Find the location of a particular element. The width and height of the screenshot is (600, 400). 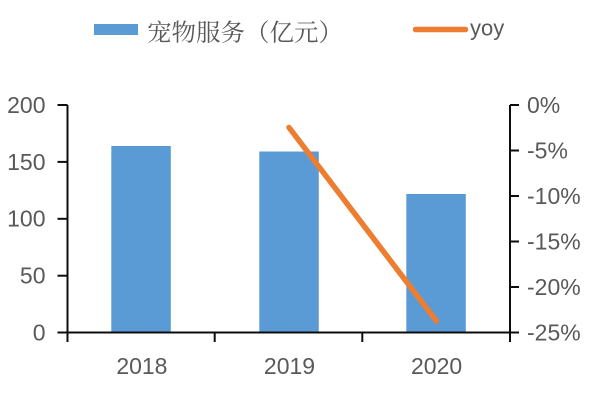

svg-text: 100 is located at coordinates (26, 219).